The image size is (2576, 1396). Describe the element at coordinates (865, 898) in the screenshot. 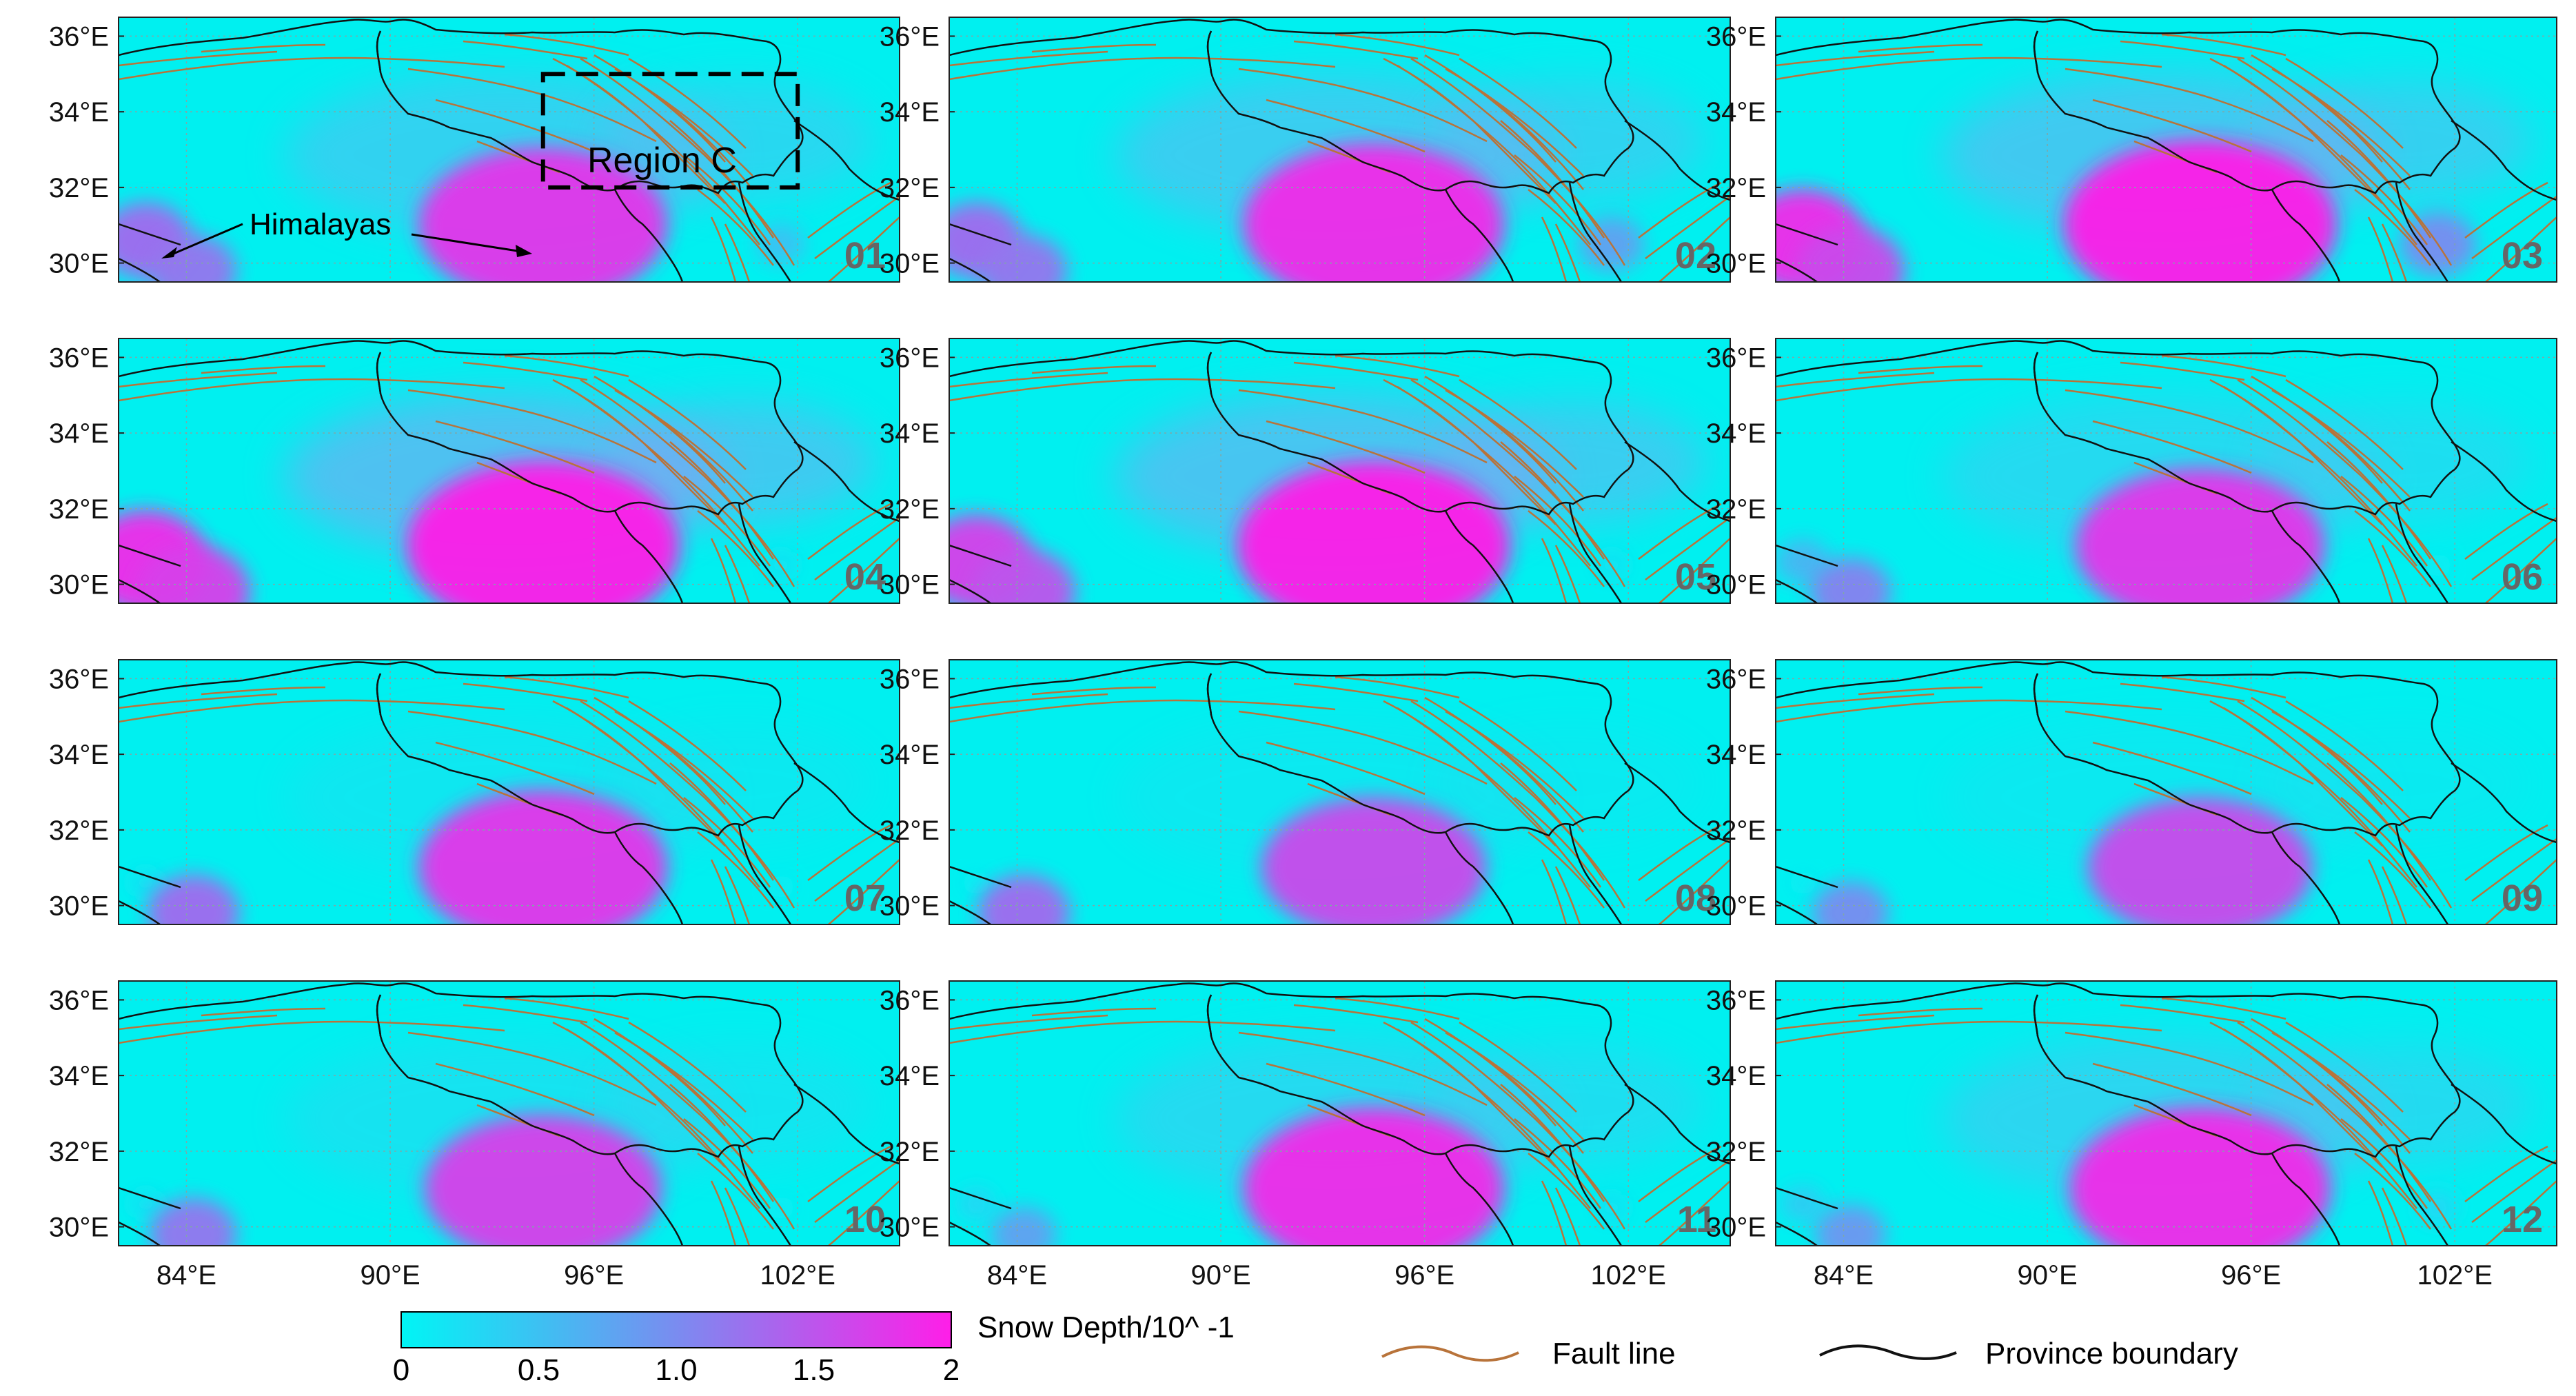

I see `month-label: 07` at that location.